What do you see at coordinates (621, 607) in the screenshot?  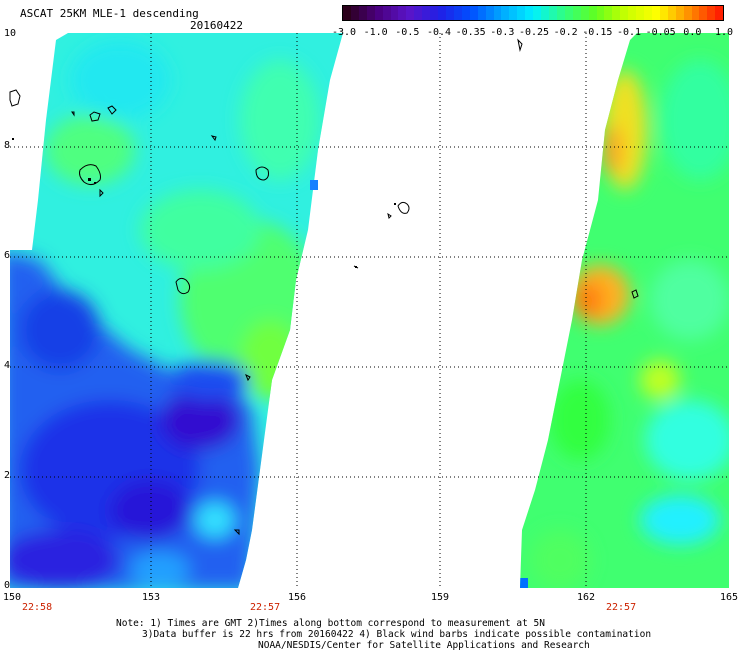 I see `pass-time-right: 22:57` at bounding box center [621, 607].